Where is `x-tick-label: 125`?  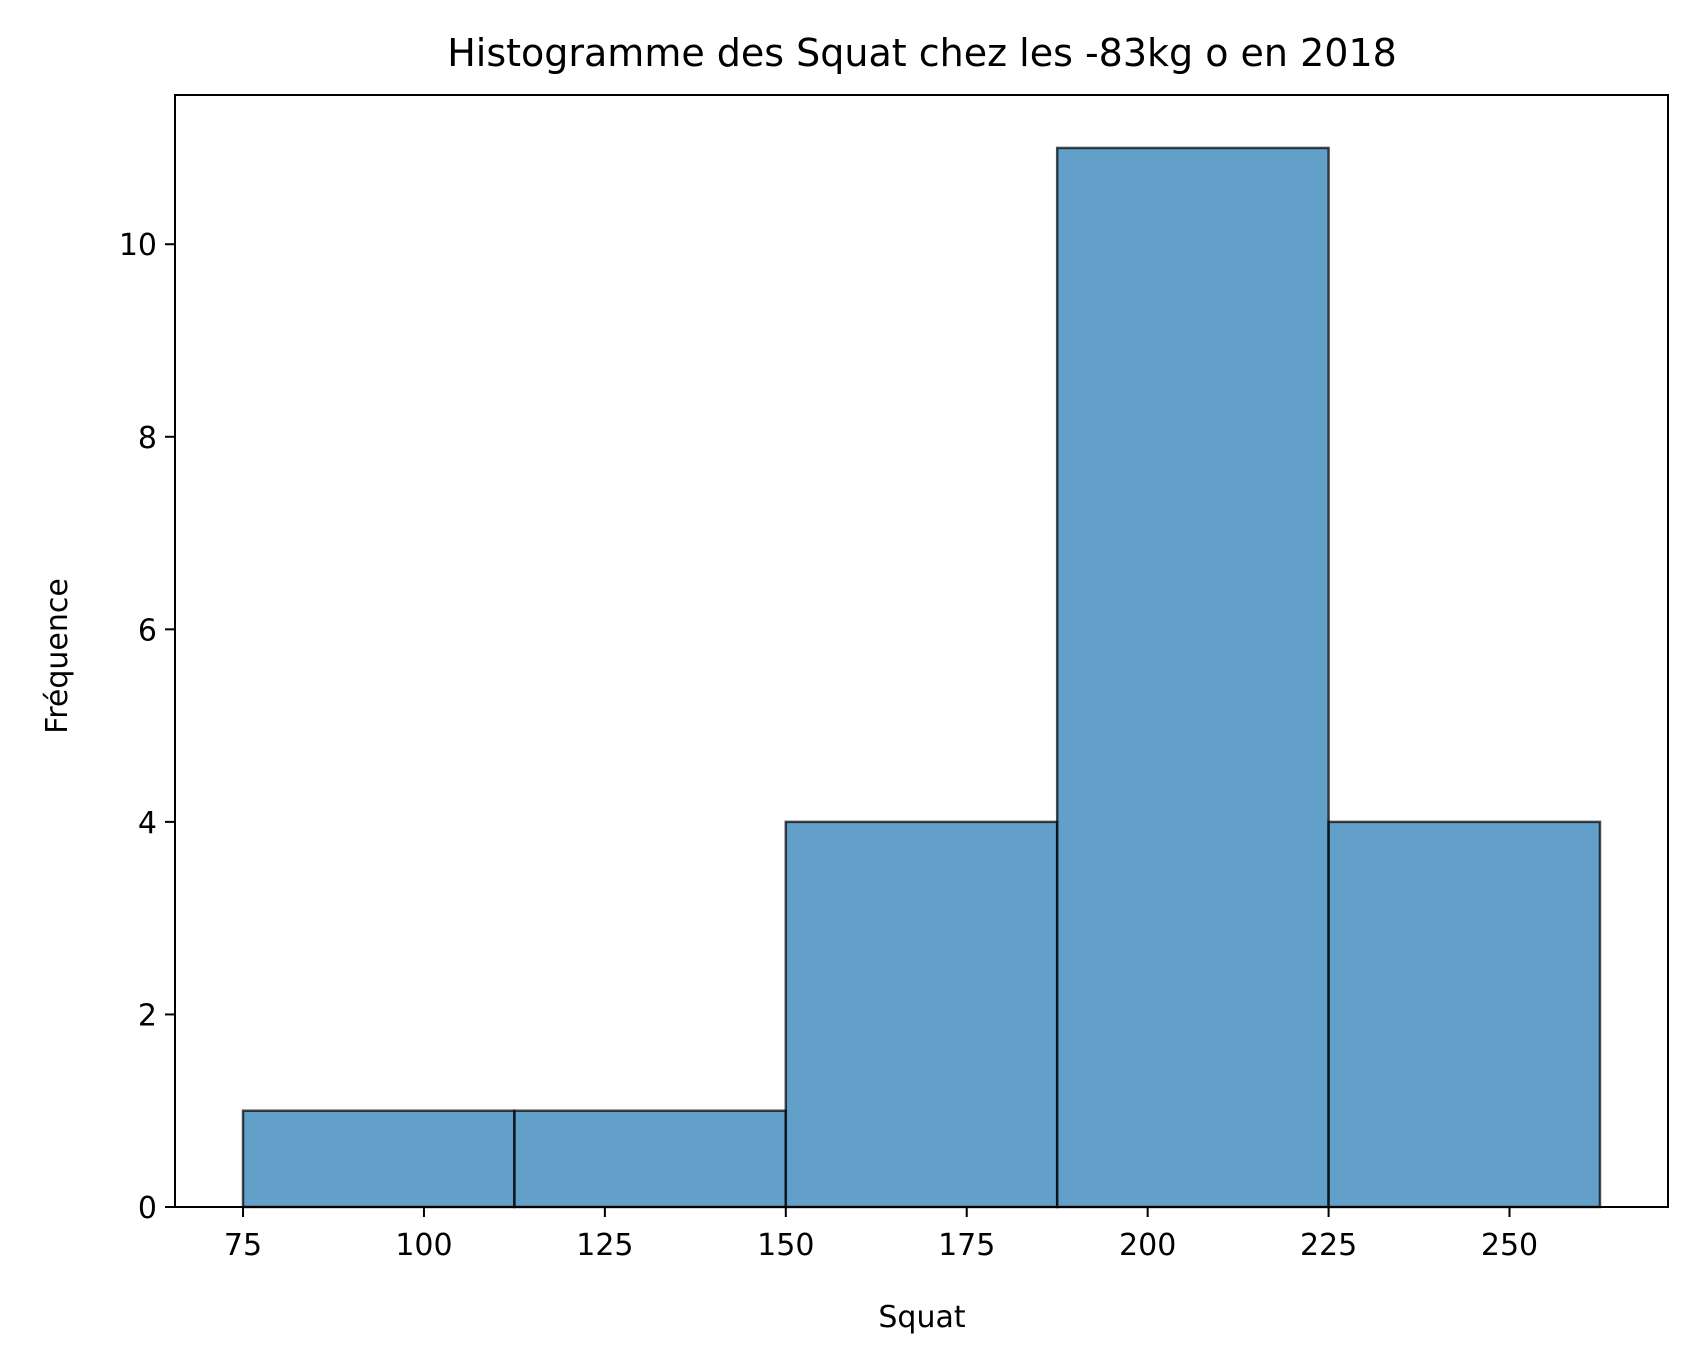 x-tick-label: 125 is located at coordinates (604, 1245).